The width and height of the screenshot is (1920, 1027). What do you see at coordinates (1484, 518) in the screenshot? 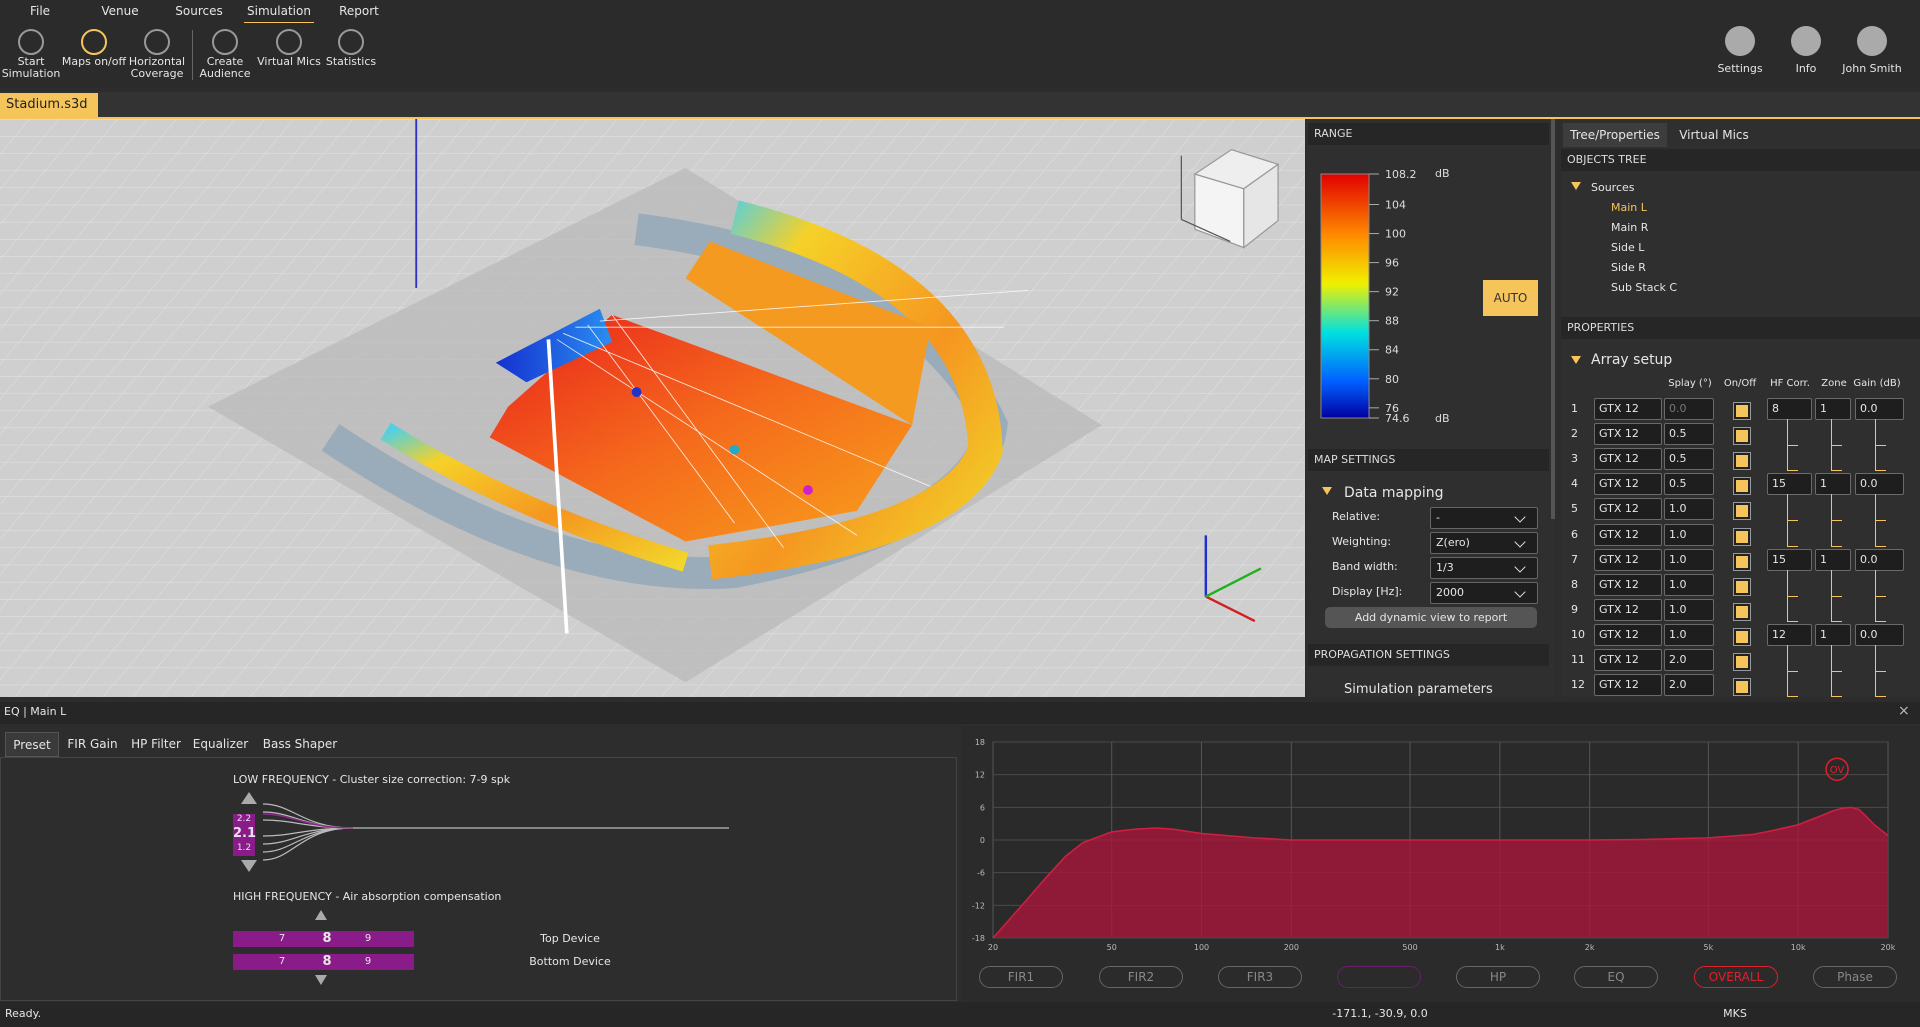
I see `dropdown: -` at bounding box center [1484, 518].